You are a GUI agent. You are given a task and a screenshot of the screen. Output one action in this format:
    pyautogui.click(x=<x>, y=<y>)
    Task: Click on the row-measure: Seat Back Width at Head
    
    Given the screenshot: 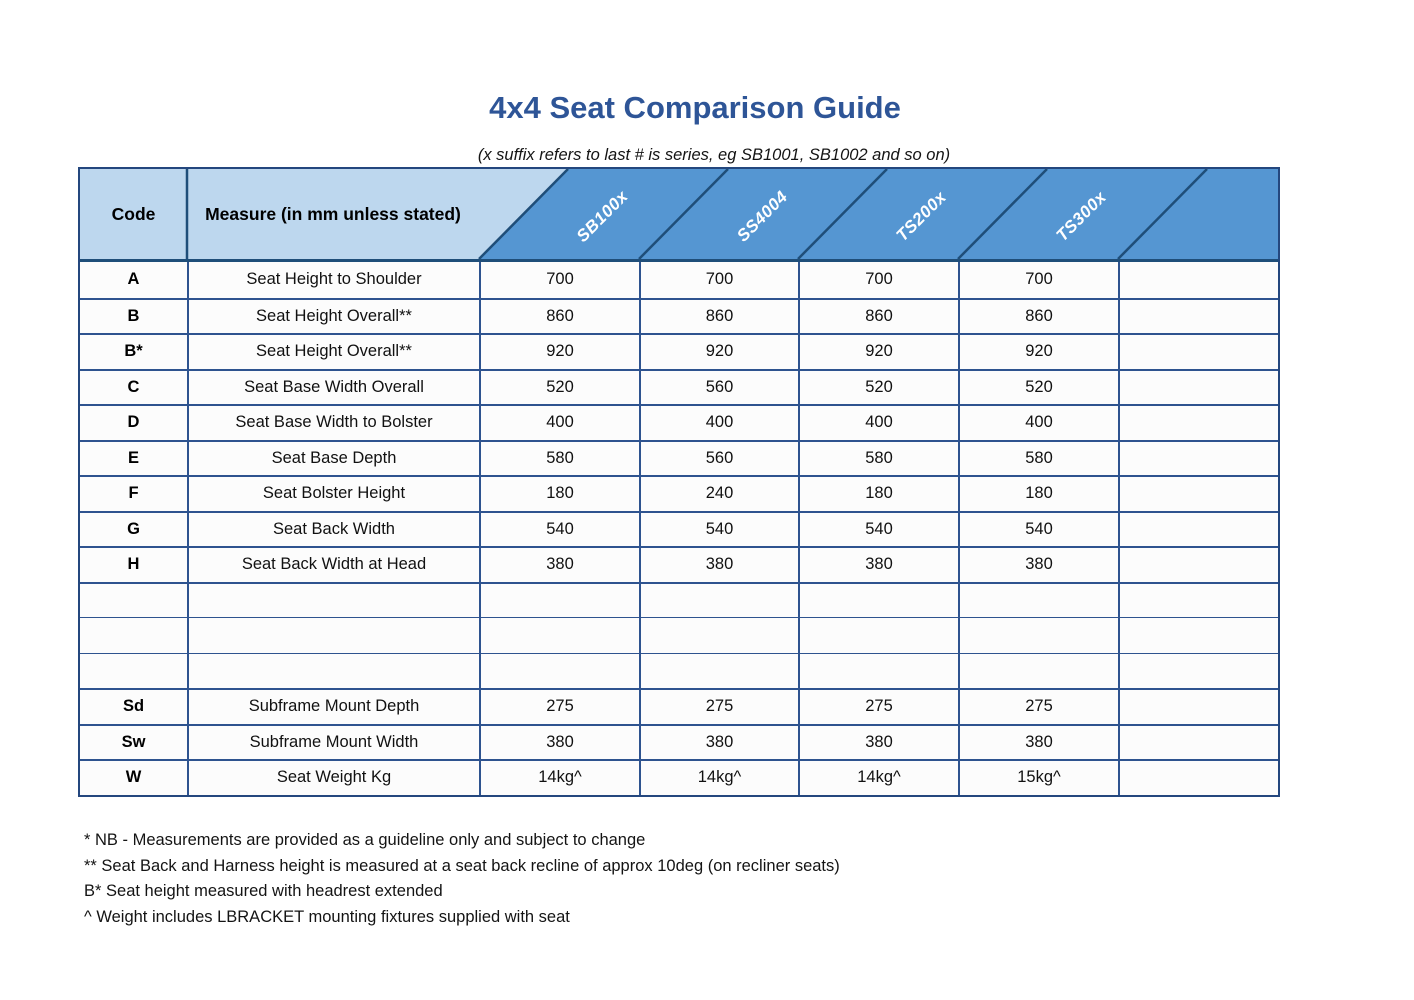 What is the action you would take?
    pyautogui.click(x=333, y=564)
    